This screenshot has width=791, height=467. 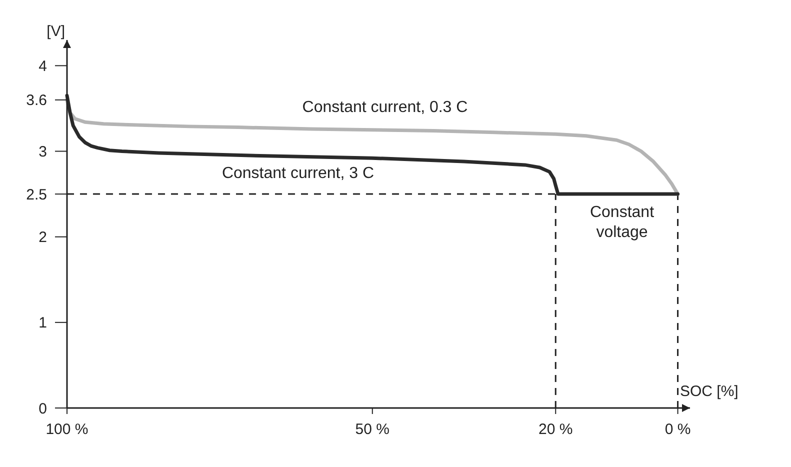 What do you see at coordinates (555, 429) in the screenshot?
I see `x-tick-label: 20 %` at bounding box center [555, 429].